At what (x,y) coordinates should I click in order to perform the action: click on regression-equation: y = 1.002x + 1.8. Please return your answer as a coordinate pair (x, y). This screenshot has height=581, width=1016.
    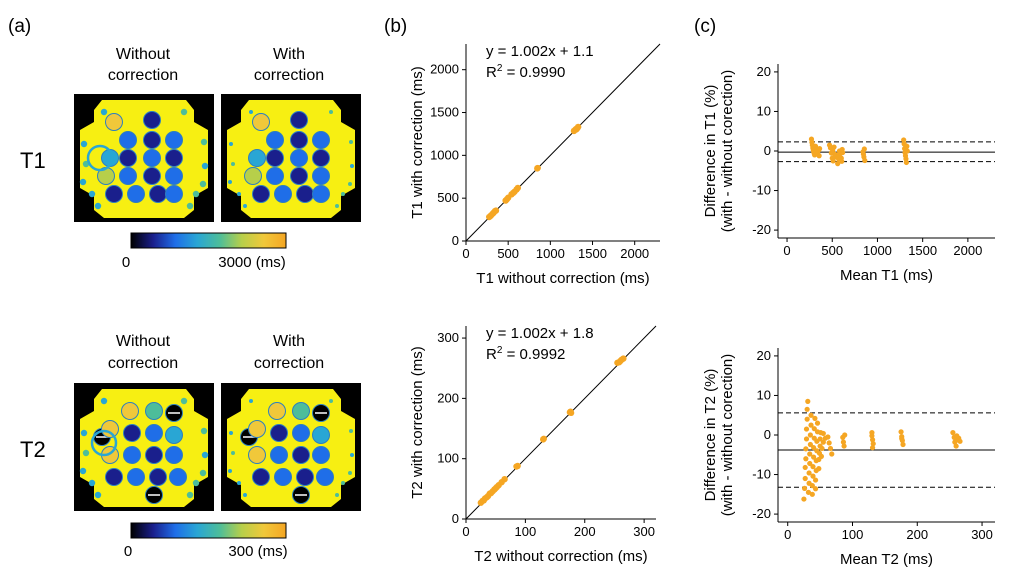
    Looking at the image, I should click on (540, 333).